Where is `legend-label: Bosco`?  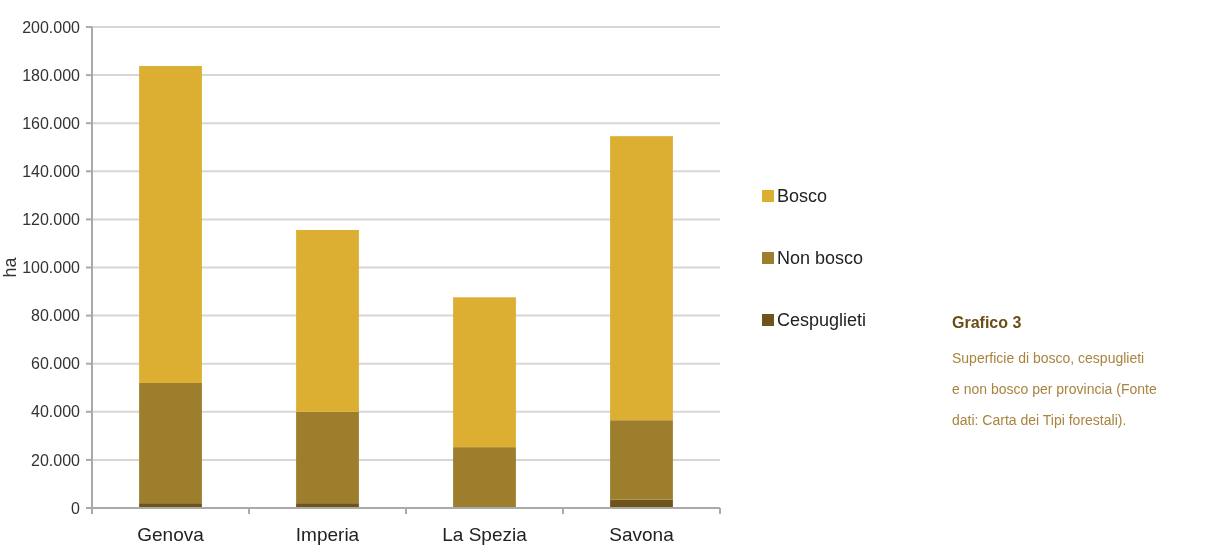 legend-label: Bosco is located at coordinates (802, 196).